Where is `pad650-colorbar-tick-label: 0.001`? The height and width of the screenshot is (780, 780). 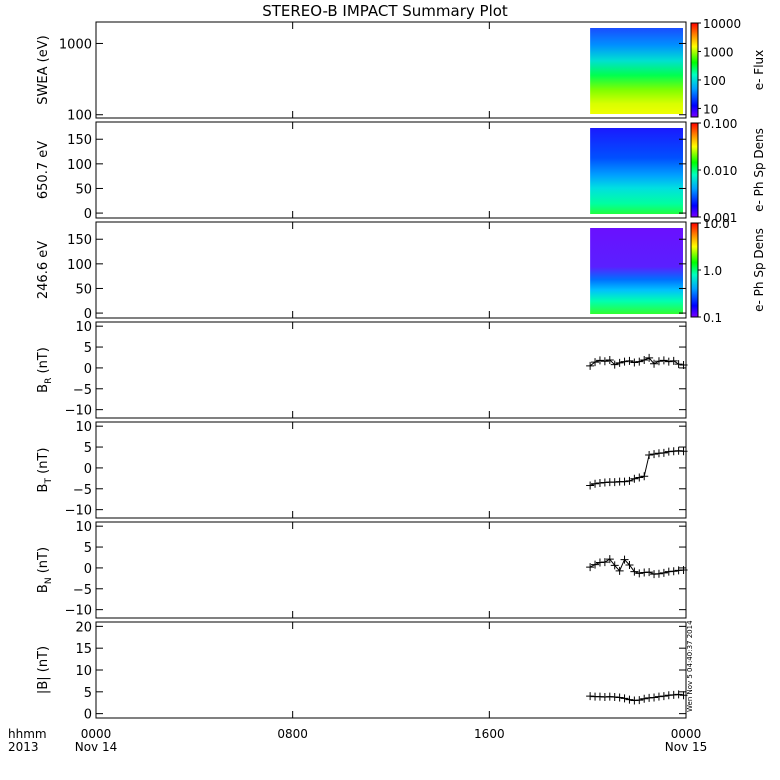
pad650-colorbar-tick-label: 0.001 is located at coordinates (720, 218).